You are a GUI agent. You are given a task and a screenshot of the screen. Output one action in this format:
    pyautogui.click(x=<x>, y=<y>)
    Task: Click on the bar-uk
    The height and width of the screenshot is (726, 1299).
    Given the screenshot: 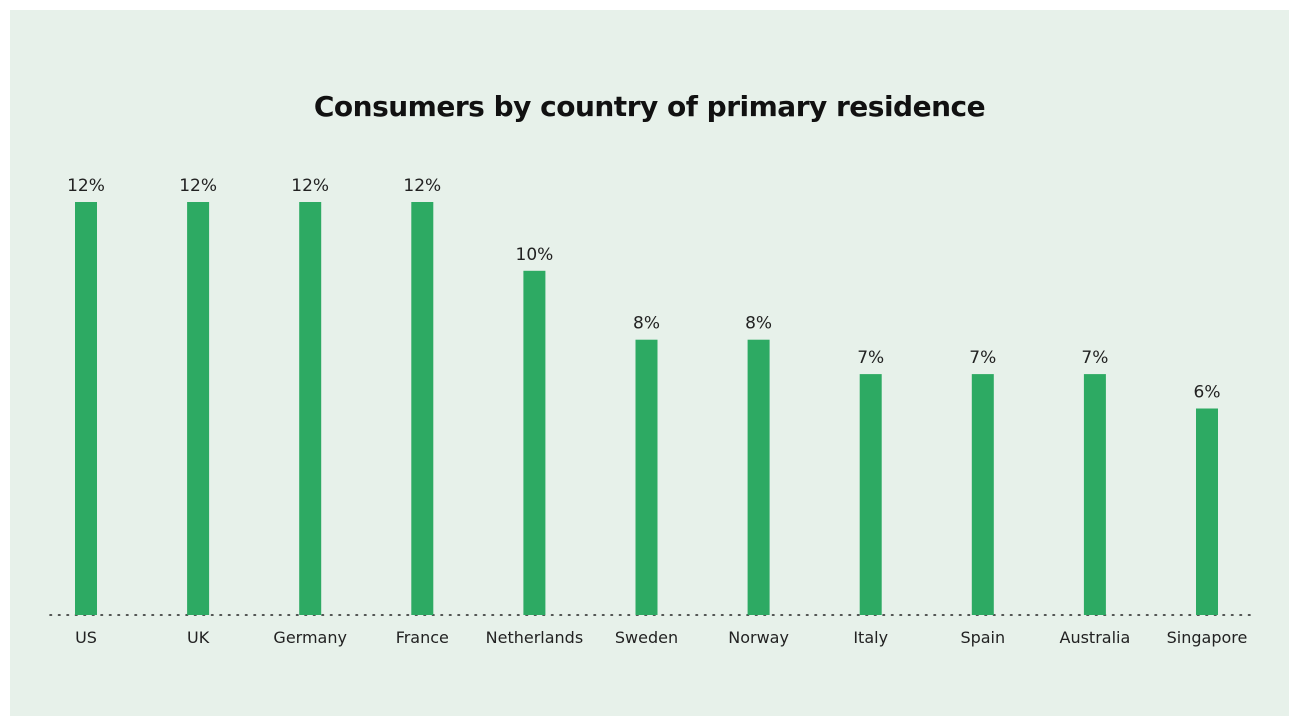 What is the action you would take?
    pyautogui.click(x=198, y=408)
    